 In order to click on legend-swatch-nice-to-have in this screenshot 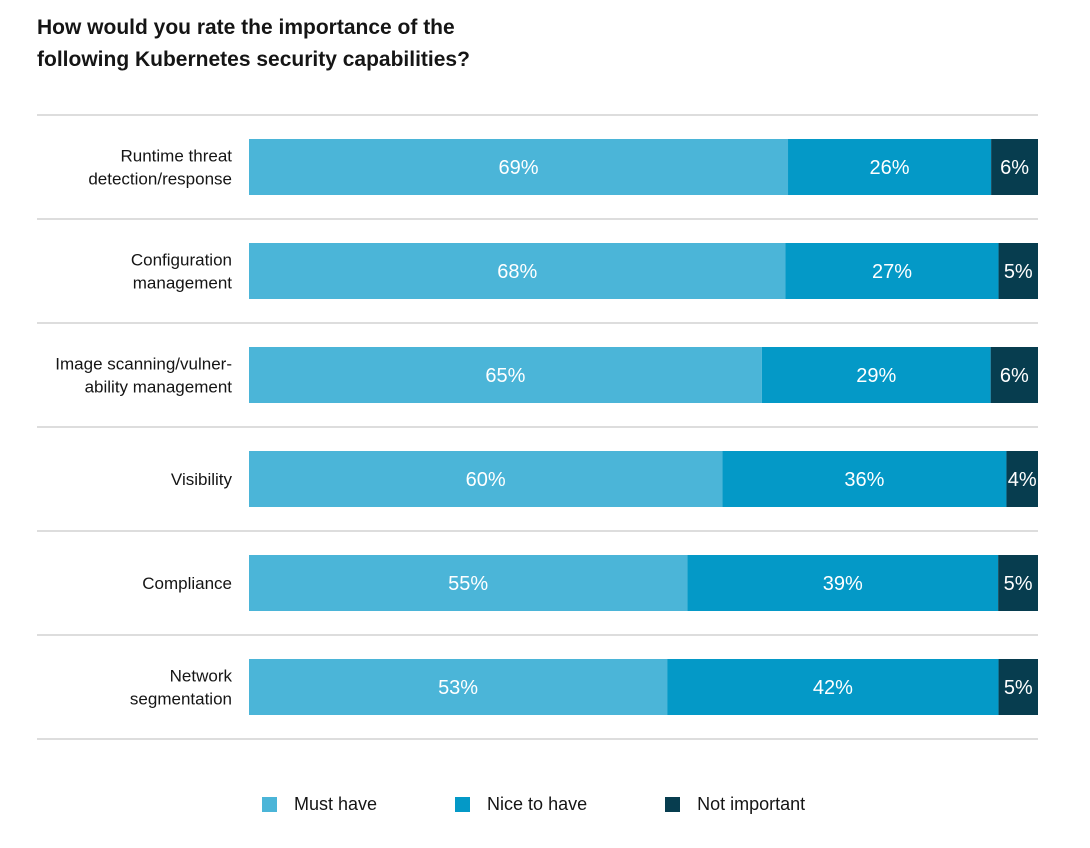, I will do `click(463, 804)`.